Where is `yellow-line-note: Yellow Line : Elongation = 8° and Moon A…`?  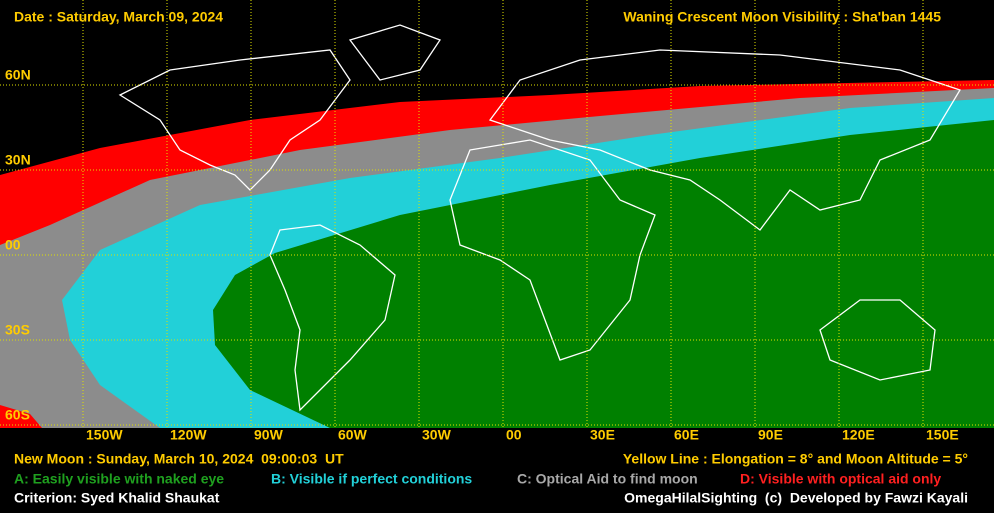 yellow-line-note: Yellow Line : Elongation = 8° and Moon A… is located at coordinates (795, 459).